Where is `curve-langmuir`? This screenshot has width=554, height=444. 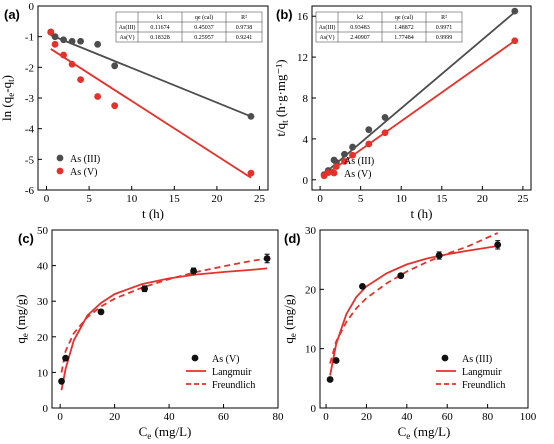
curve-langmuir is located at coordinates (413, 310).